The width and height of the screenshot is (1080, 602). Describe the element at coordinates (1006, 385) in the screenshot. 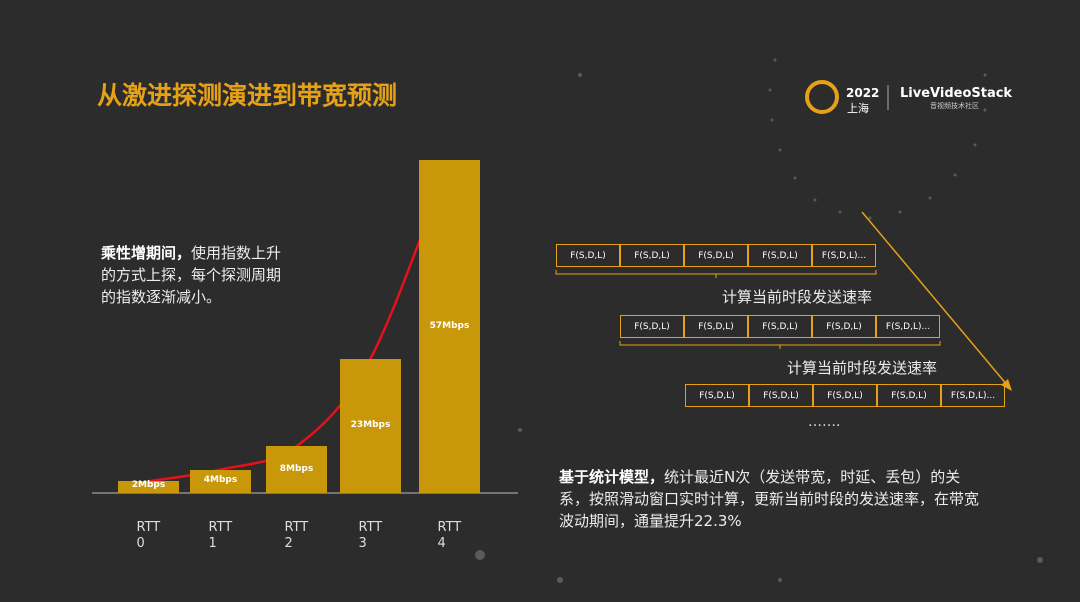

I see `arrow-head` at that location.